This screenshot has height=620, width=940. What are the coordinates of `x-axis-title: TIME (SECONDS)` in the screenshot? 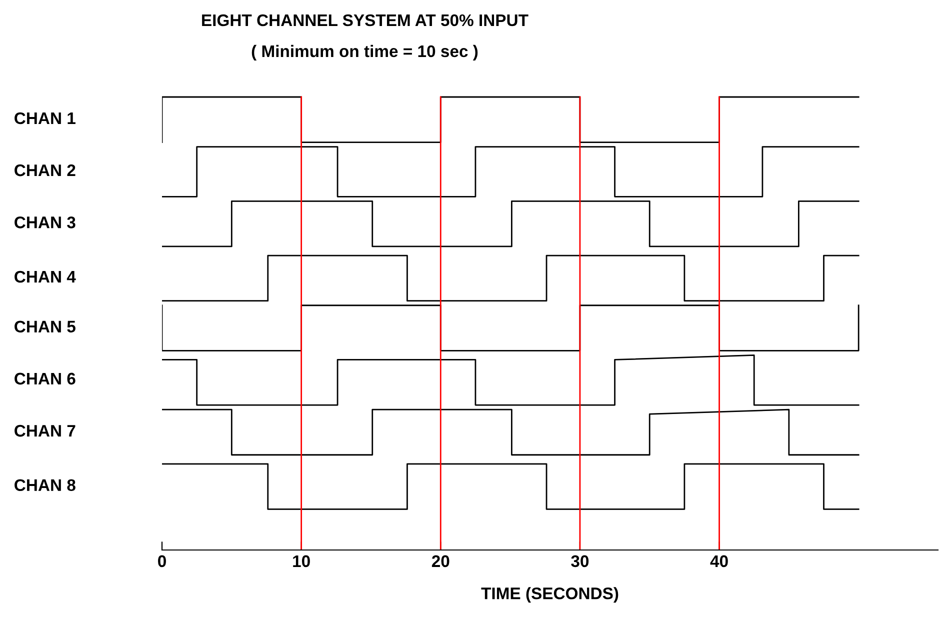 It's located at (549, 595).